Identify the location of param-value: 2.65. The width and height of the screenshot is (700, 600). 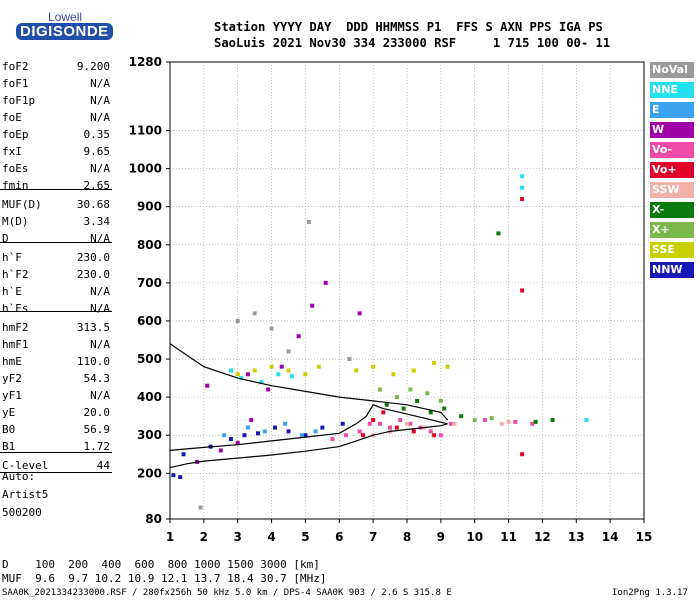
(97, 185).